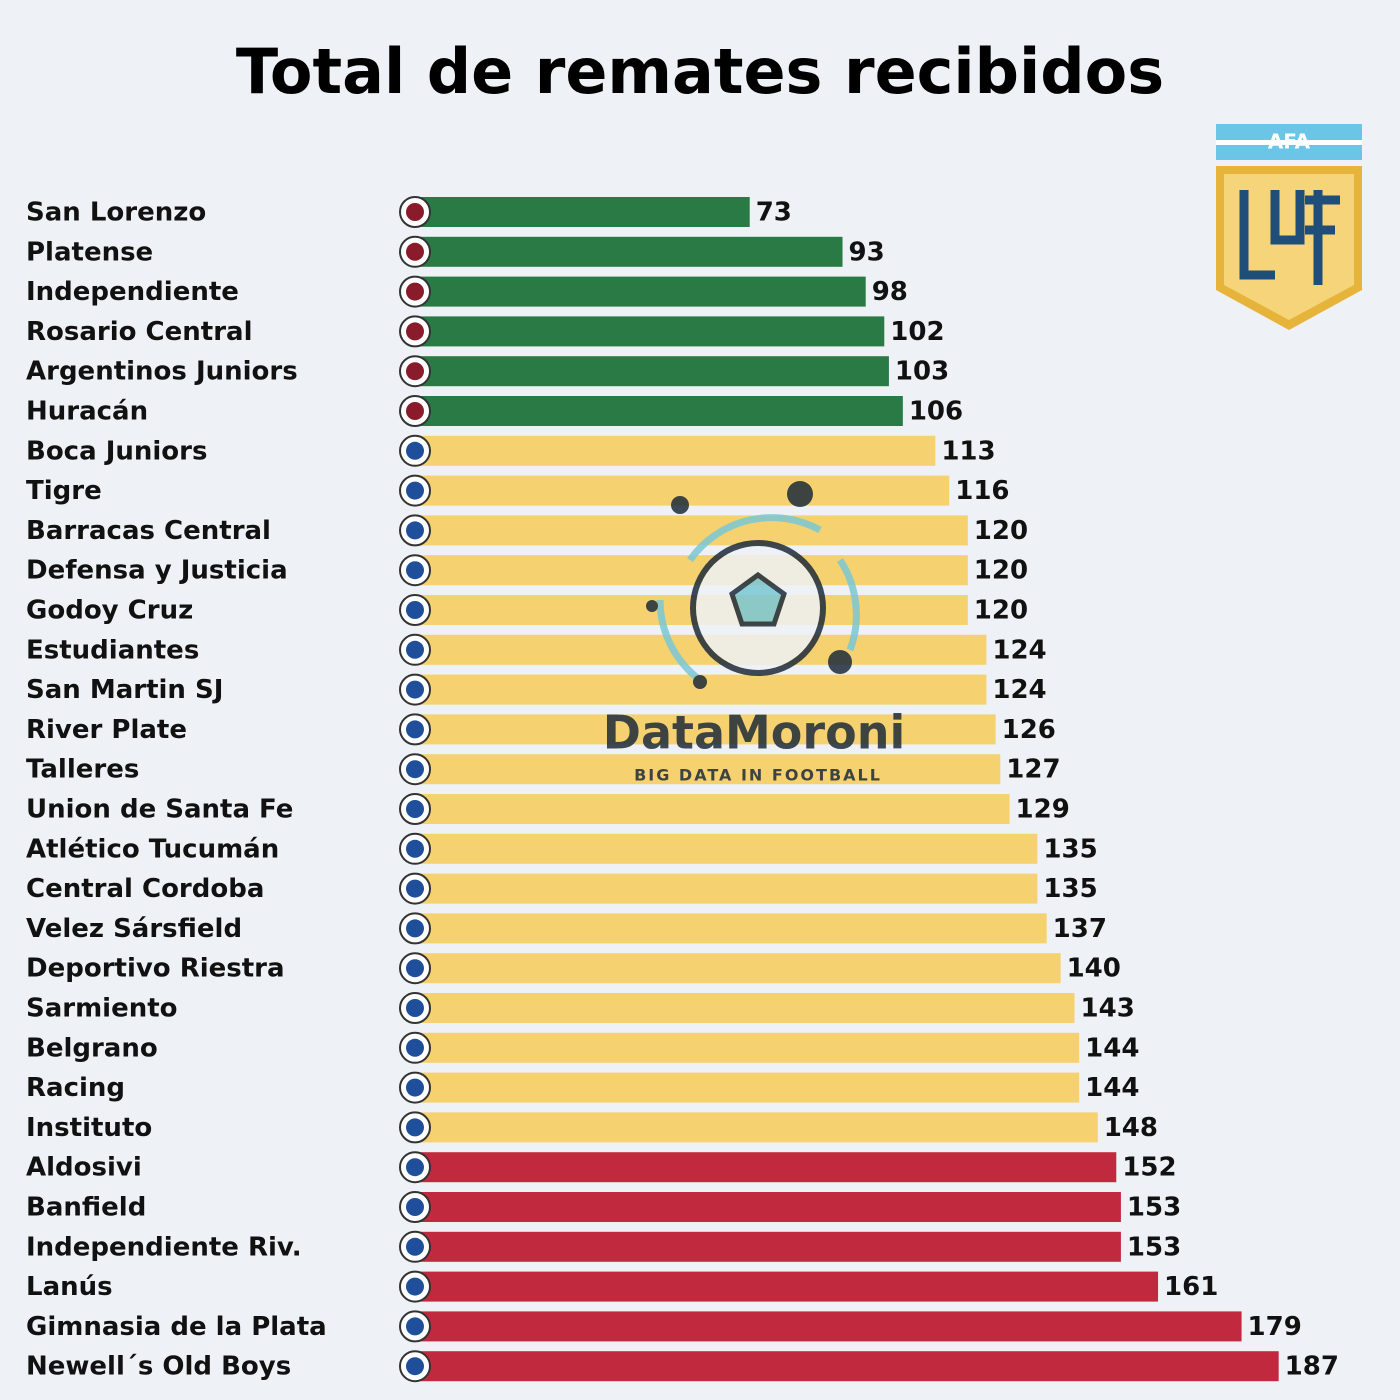  What do you see at coordinates (69, 1287) in the screenshot?
I see `category-label: Lanús` at bounding box center [69, 1287].